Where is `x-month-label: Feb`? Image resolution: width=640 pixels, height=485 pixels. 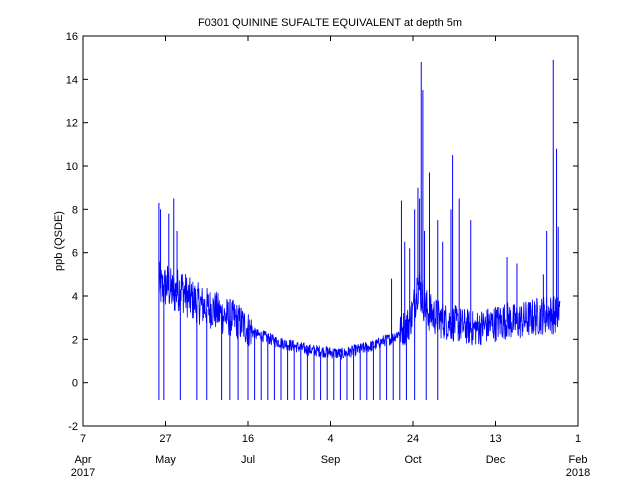 x-month-label: Feb is located at coordinates (578, 460).